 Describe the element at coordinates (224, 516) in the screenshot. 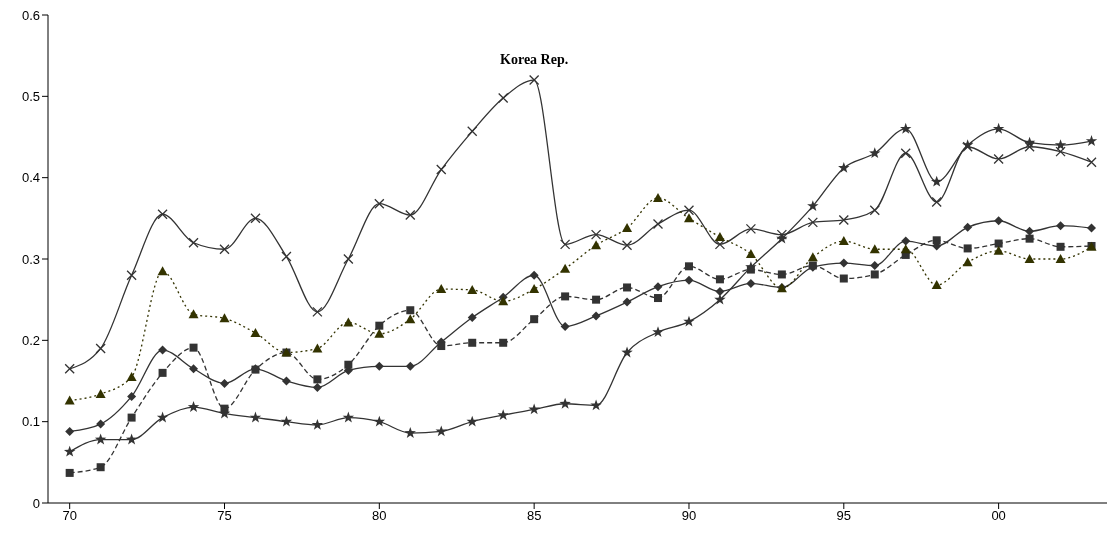

I see `x-tick-label: 75` at that location.